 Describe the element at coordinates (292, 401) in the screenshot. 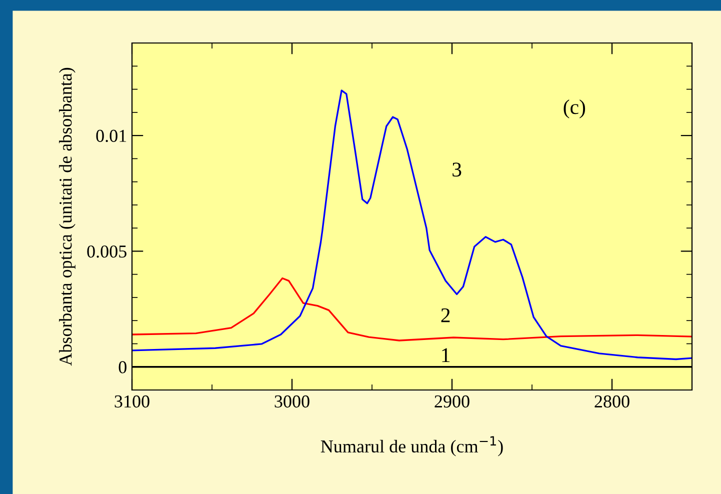

I see `x-tick-label: 3000` at that location.